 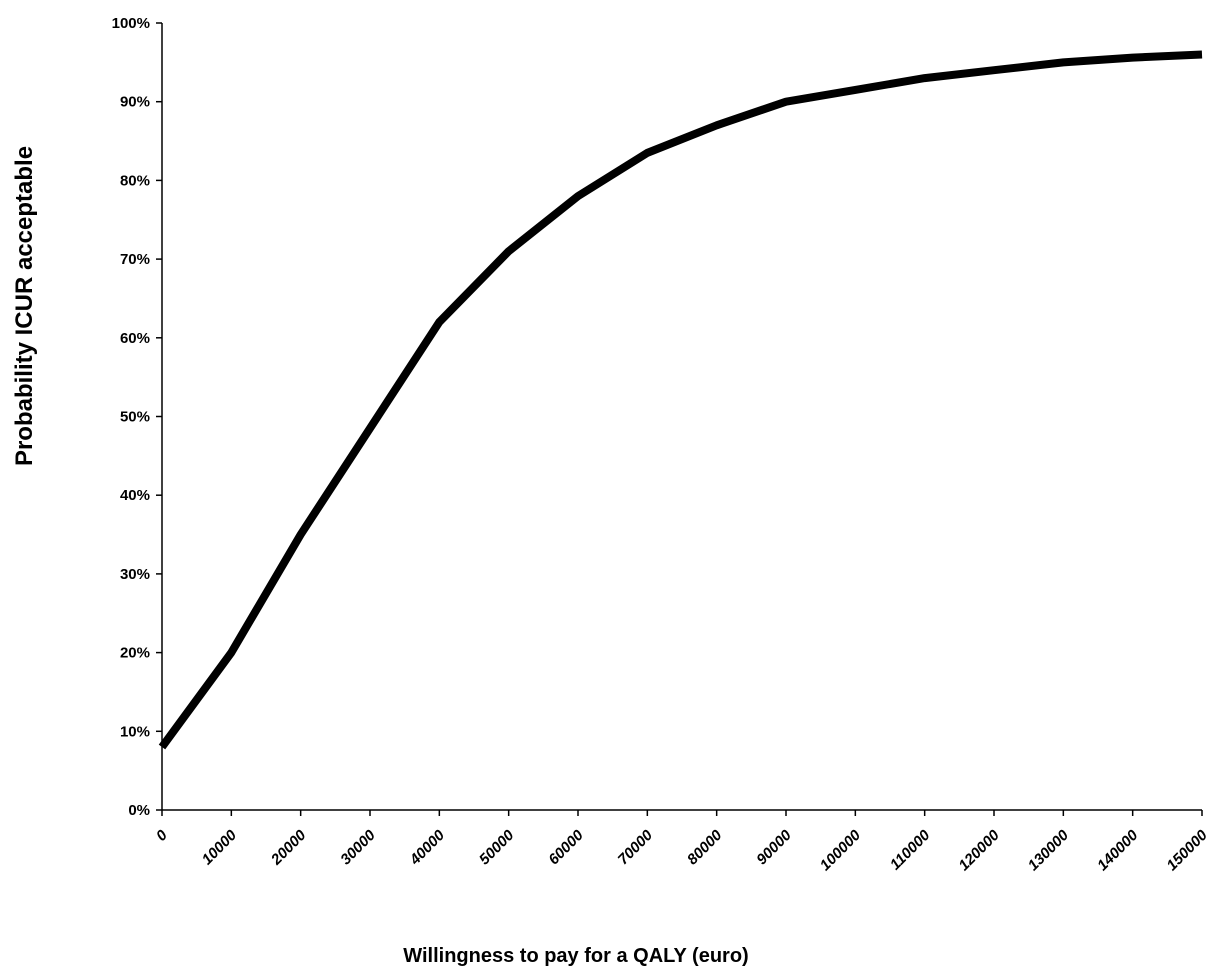 What do you see at coordinates (139, 810) in the screenshot?
I see `y-tick-label: 0%` at bounding box center [139, 810].